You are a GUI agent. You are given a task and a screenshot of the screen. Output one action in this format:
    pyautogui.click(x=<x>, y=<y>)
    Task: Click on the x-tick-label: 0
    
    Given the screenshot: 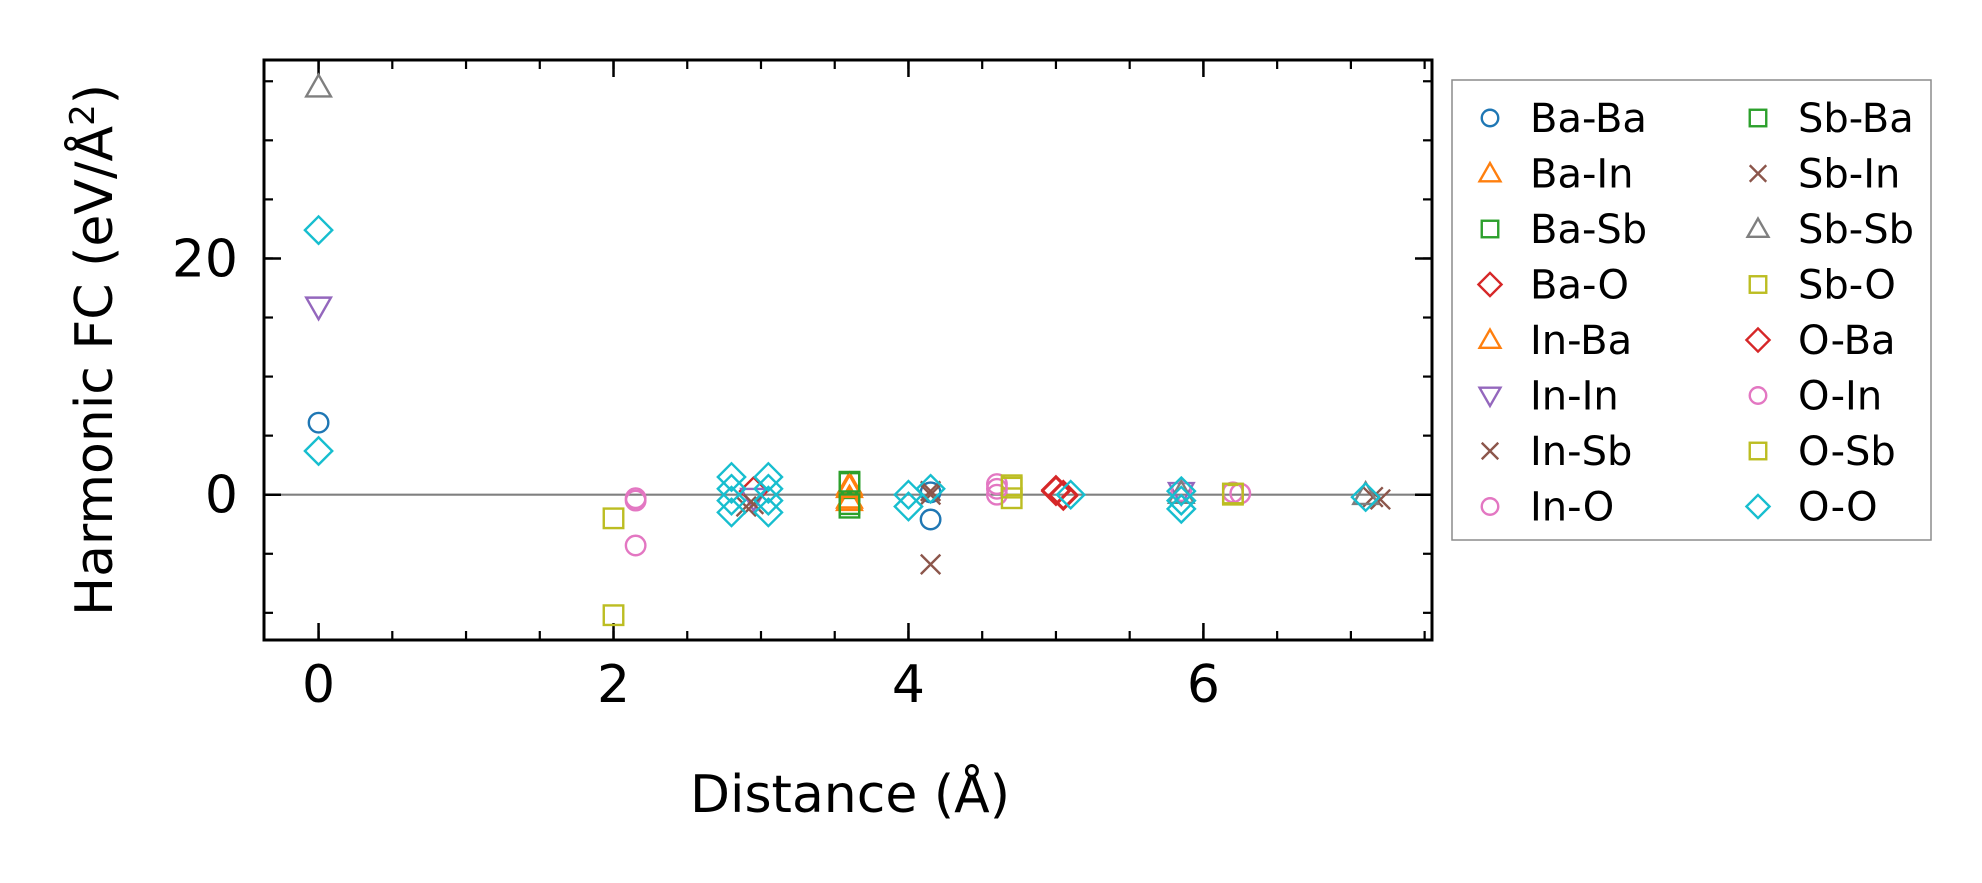 What is the action you would take?
    pyautogui.click(x=318, y=685)
    